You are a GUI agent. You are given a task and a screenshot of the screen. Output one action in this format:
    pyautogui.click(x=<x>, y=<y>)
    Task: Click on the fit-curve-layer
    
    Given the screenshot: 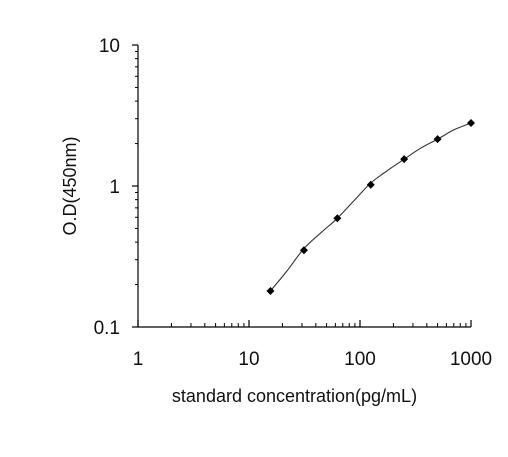 What is the action you would take?
    pyautogui.click(x=370, y=207)
    